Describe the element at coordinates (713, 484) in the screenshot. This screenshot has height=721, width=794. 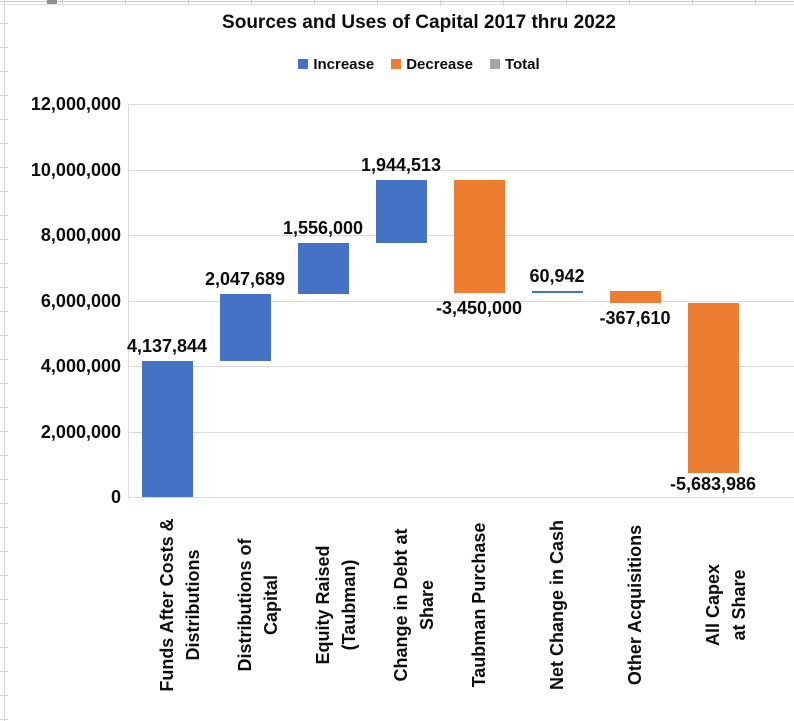
I see `bar-data-label: -5,683,986` at that location.